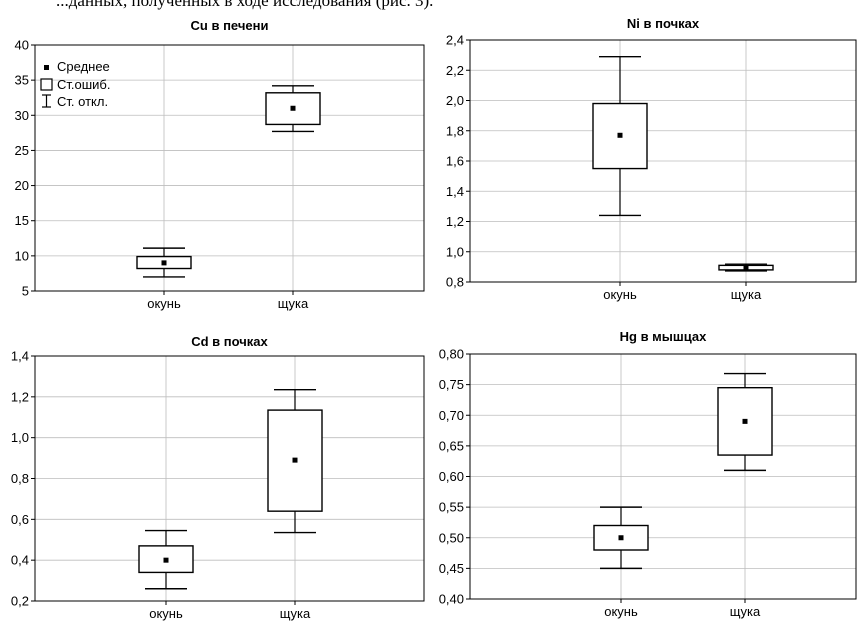  Describe the element at coordinates (455, 130) in the screenshot. I see `y-tick-label: 1,8` at that location.